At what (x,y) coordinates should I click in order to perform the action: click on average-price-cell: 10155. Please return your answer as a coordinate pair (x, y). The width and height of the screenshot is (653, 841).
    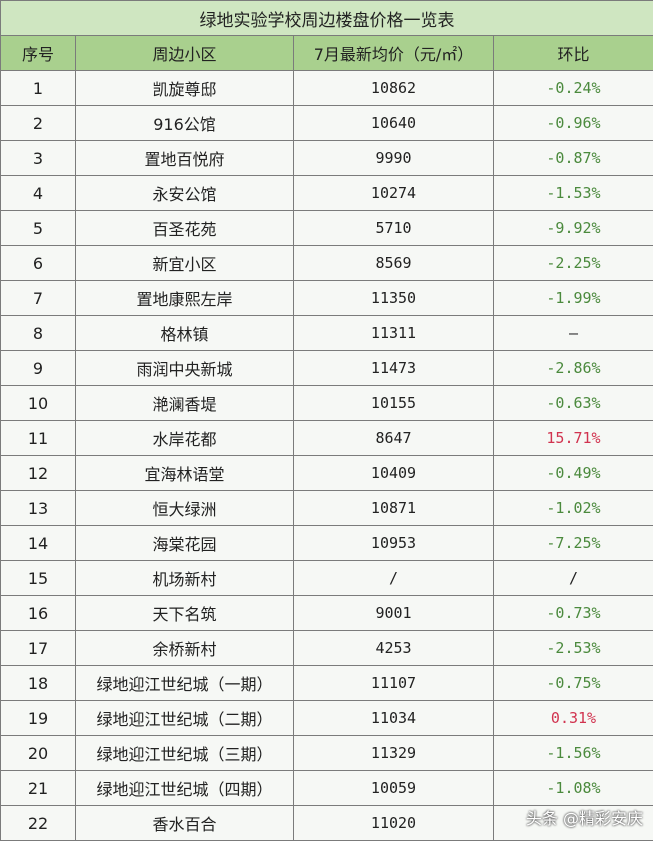
    Looking at the image, I should click on (393, 403).